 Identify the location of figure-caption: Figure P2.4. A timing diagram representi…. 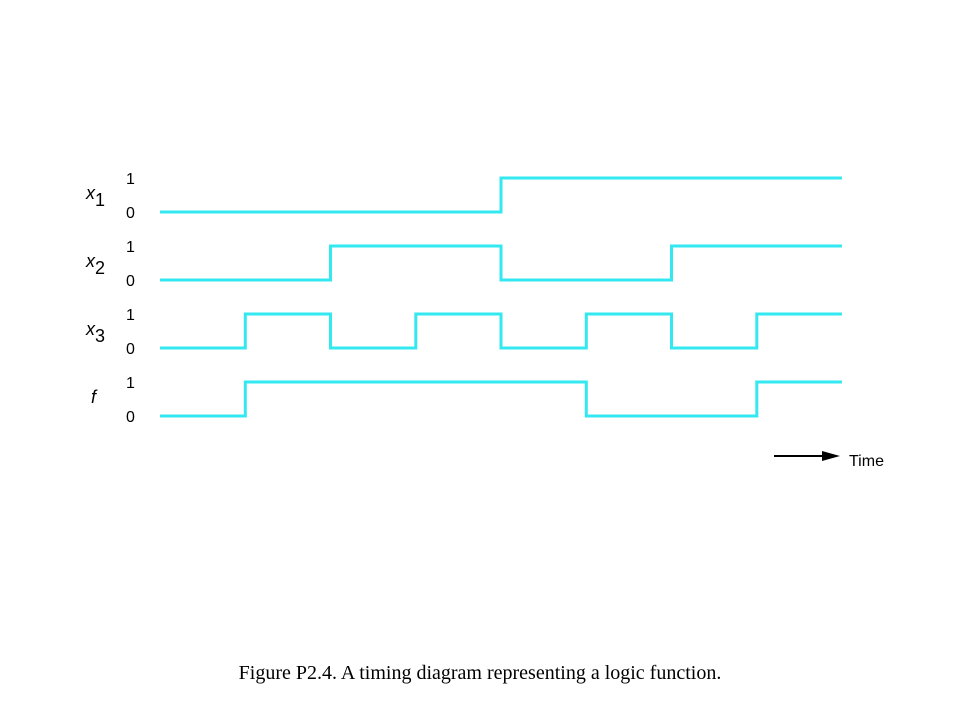
(480, 673).